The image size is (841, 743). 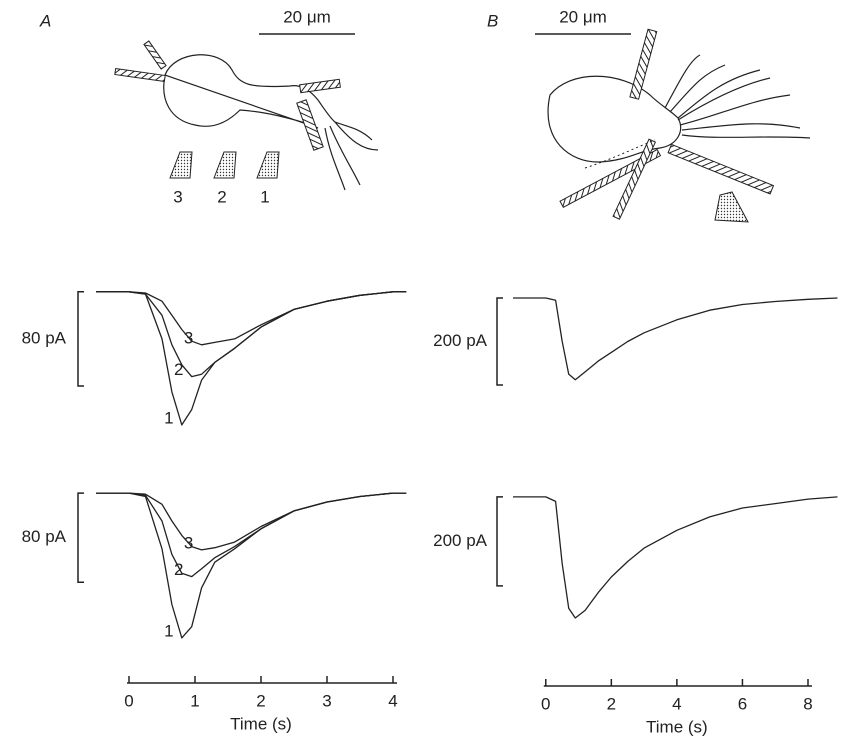 I want to click on cell-drawing-b, so click(x=679, y=125).